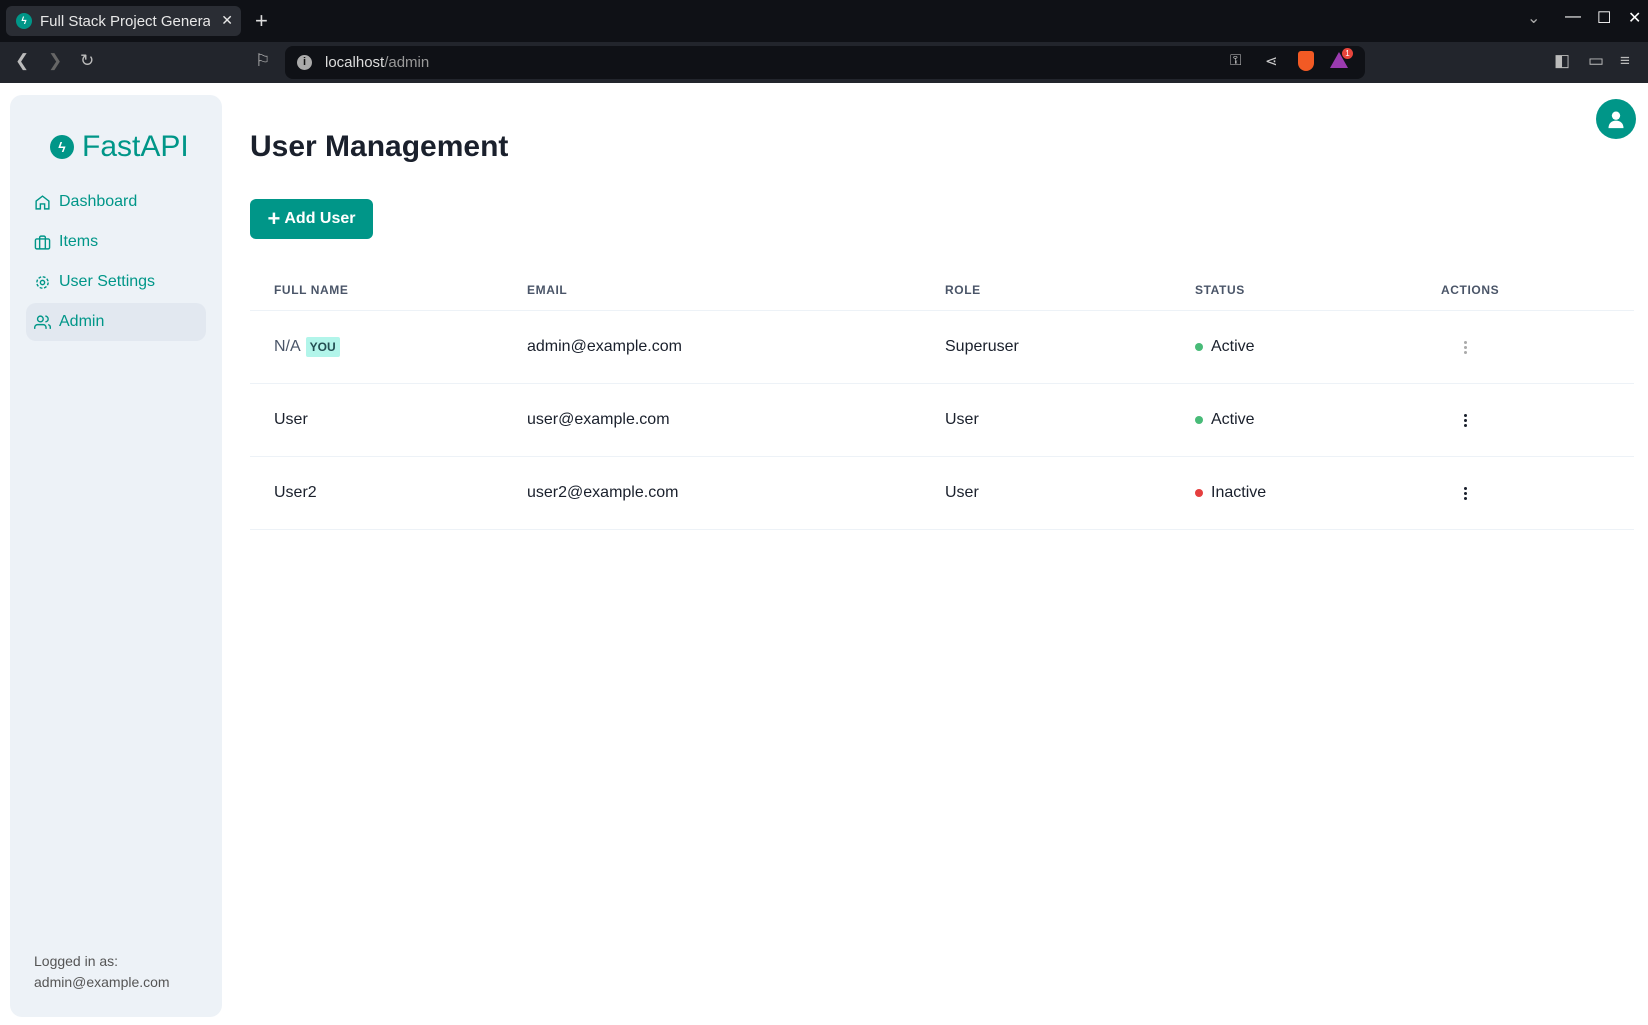  I want to click on user-menu-avatar, so click(1616, 119).